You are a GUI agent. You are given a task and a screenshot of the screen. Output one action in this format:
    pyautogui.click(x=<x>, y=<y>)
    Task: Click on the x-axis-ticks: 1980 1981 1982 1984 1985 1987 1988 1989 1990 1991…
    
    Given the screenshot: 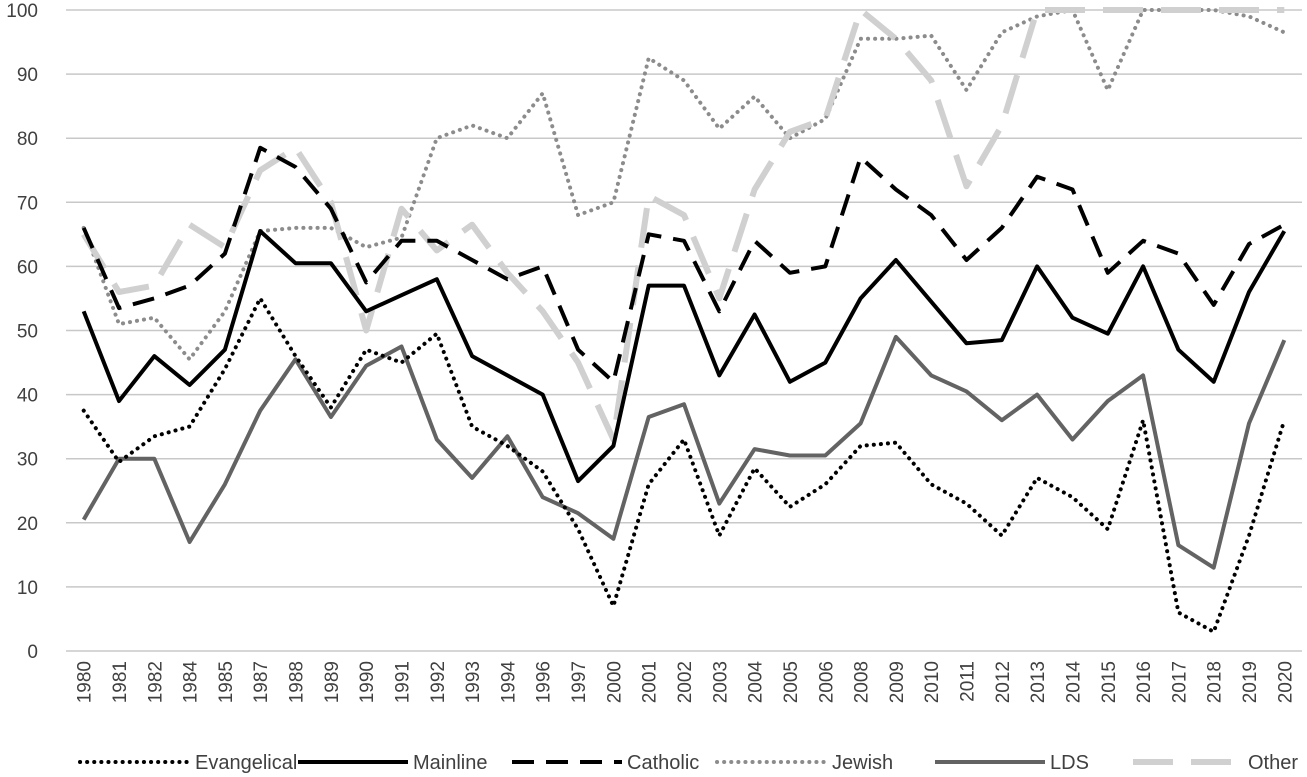 What is the action you would take?
    pyautogui.click(x=686, y=682)
    